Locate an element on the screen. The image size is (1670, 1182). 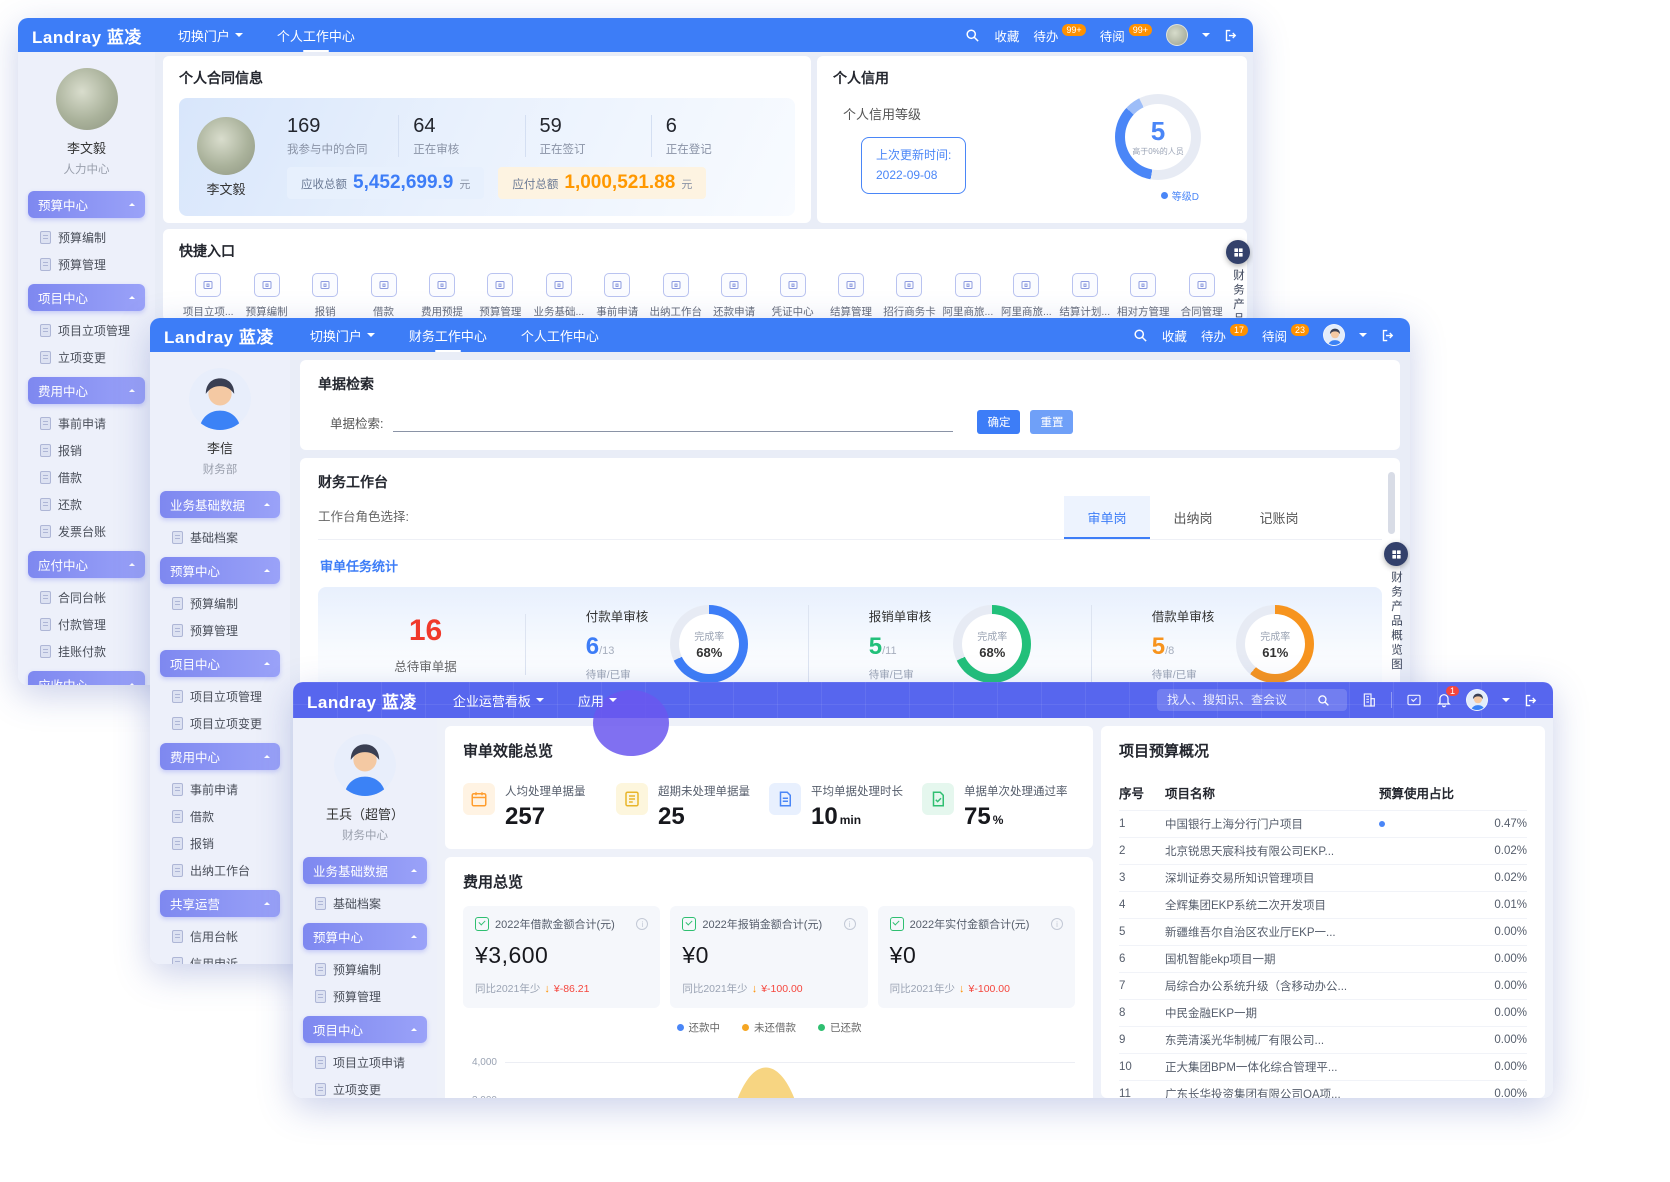
quick-entry-item: 预算管理 is located at coordinates (500, 296).